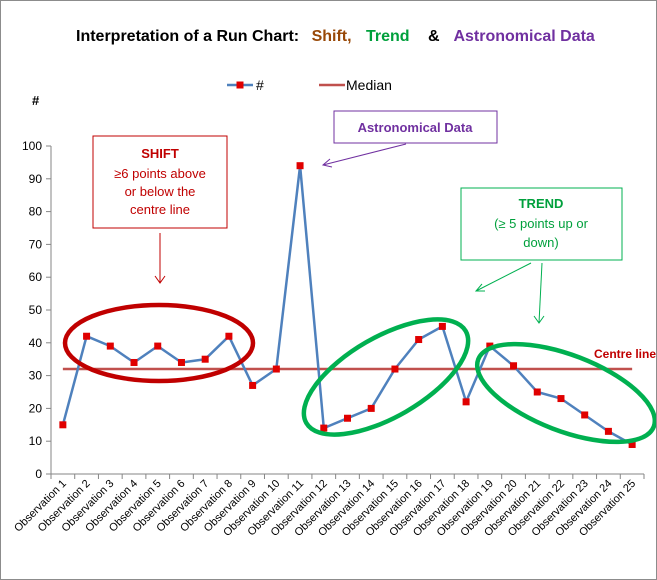 This screenshot has height=580, width=657. Describe the element at coordinates (36, 441) in the screenshot. I see `y-tick-label: 10` at that location.